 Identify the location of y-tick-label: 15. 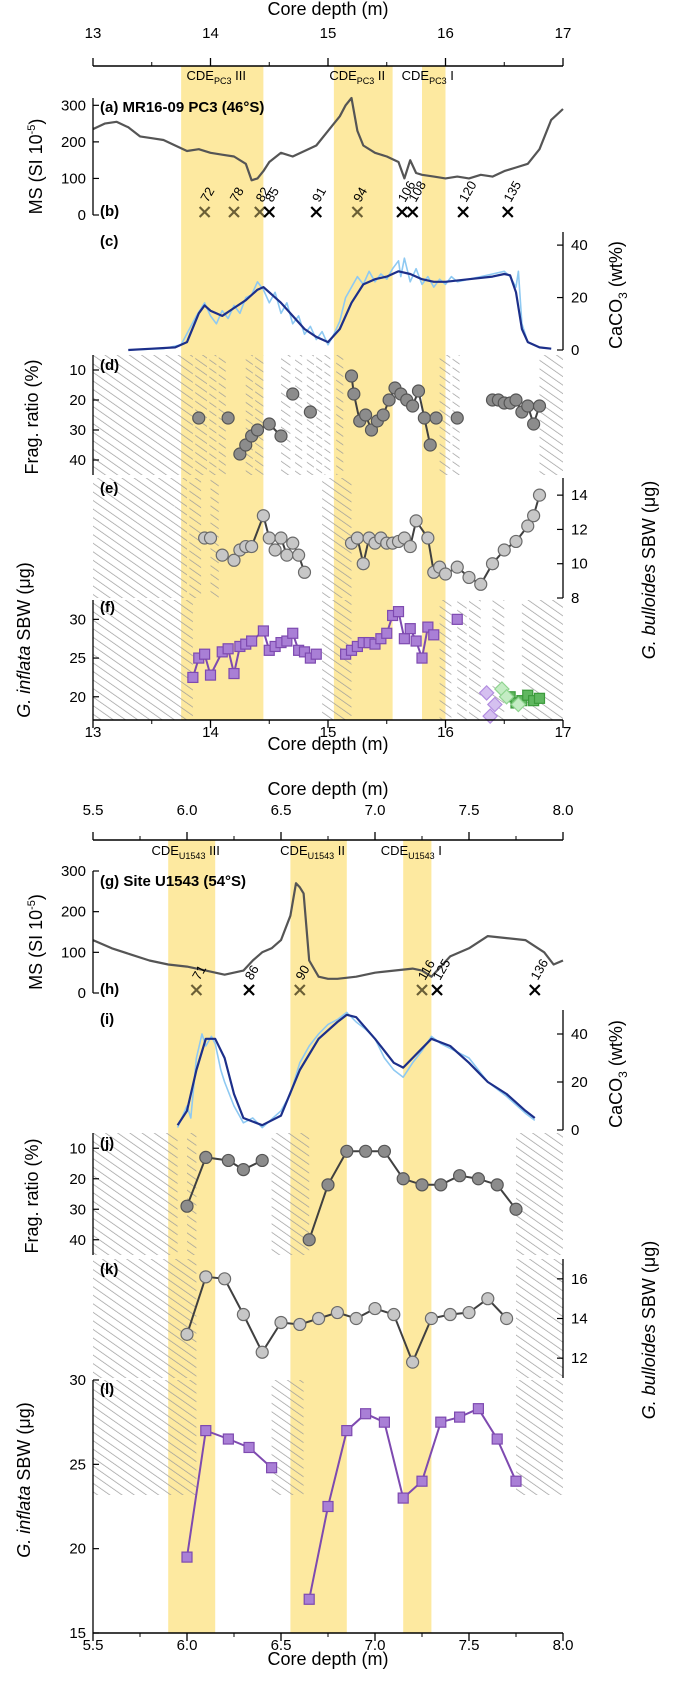
(77, 1633).